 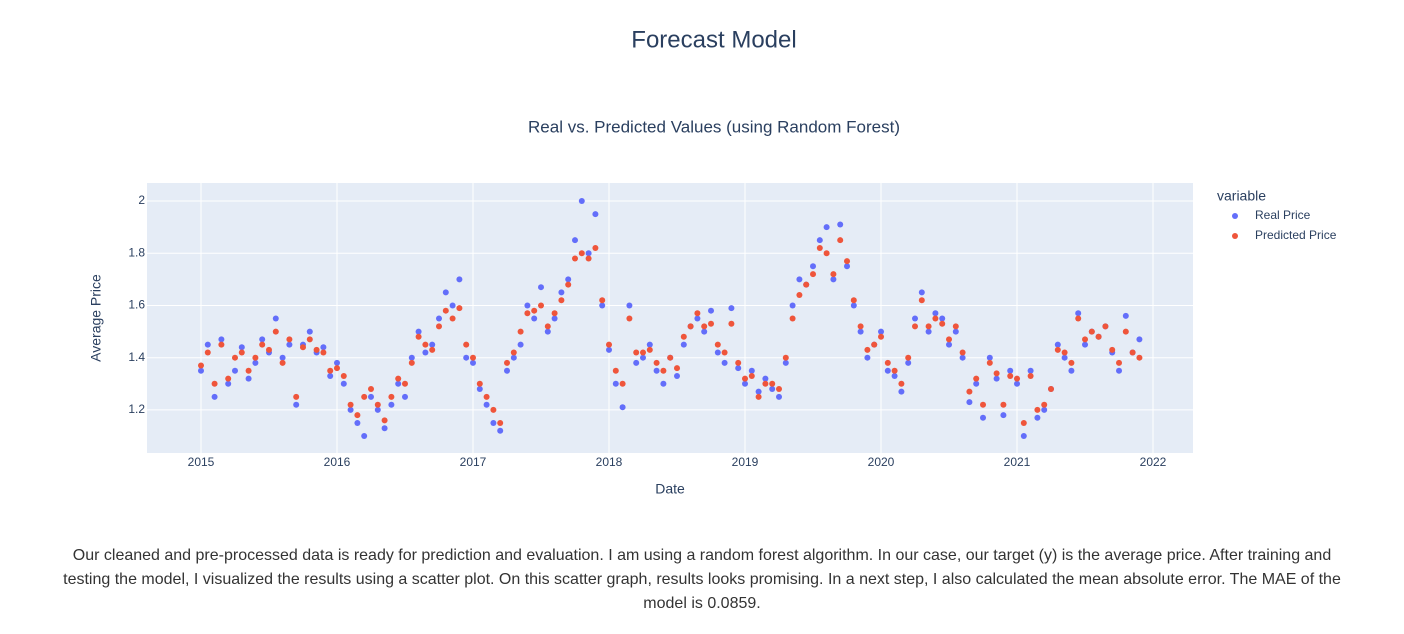 I want to click on x-tick-label: 2021, so click(x=1017, y=462).